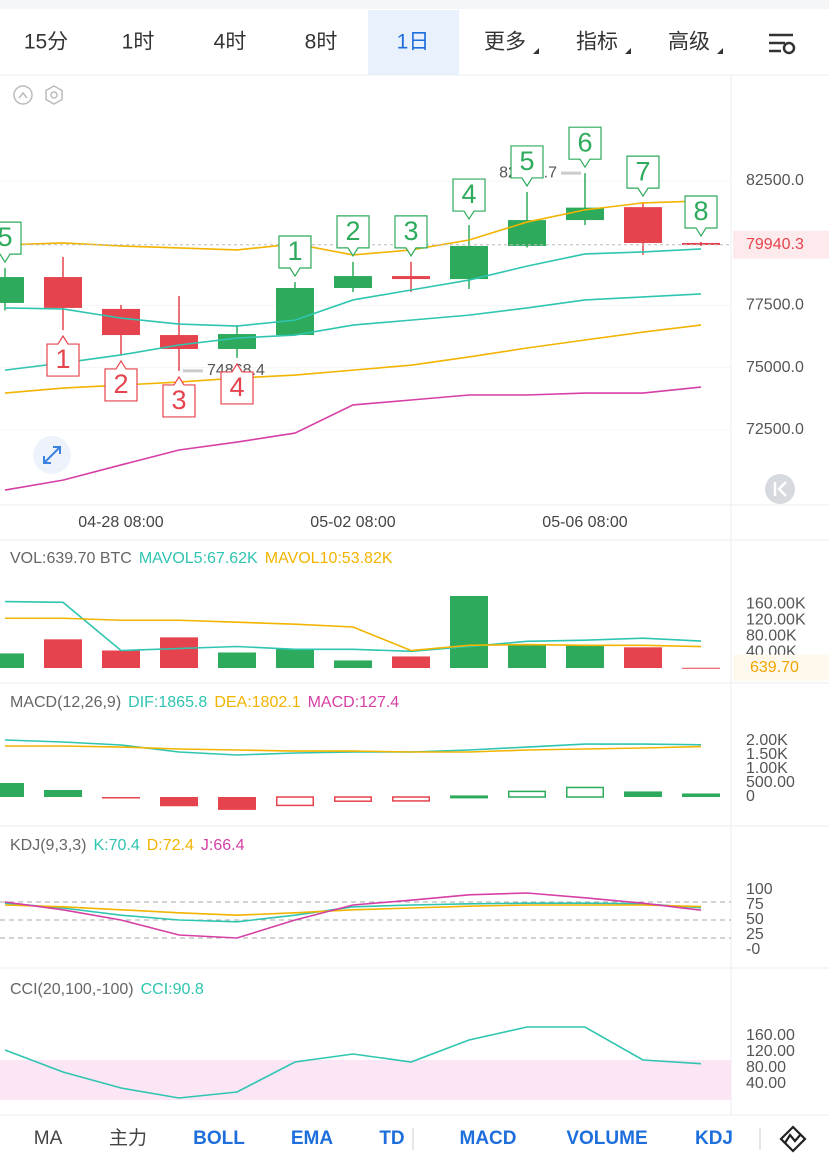 This screenshot has height=1153, width=829. Describe the element at coordinates (782, 44) in the screenshot. I see `settings-icon` at that location.